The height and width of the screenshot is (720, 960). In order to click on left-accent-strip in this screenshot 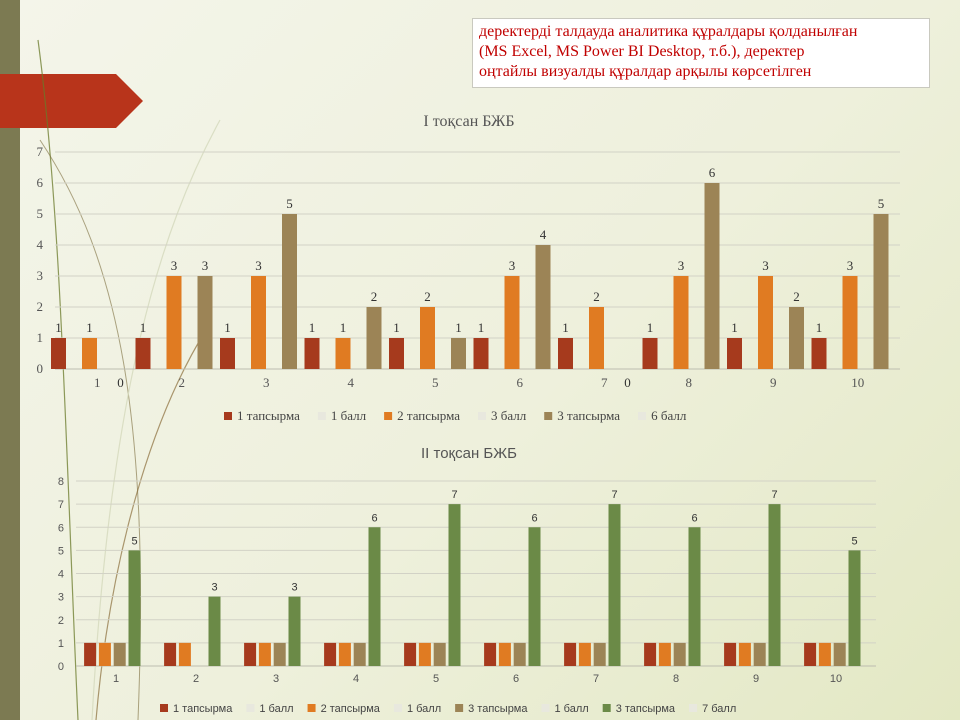, I will do `click(10, 360)`.